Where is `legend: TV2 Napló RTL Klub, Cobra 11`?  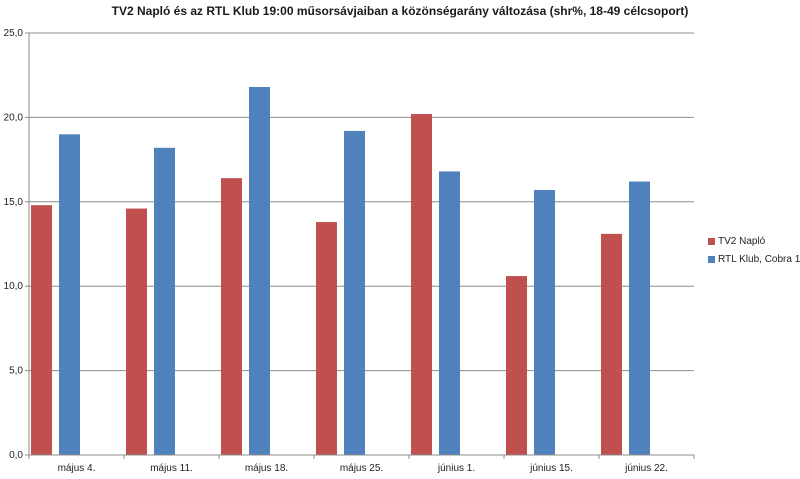
legend: TV2 Napló RTL Klub, Cobra 11 is located at coordinates (754, 250).